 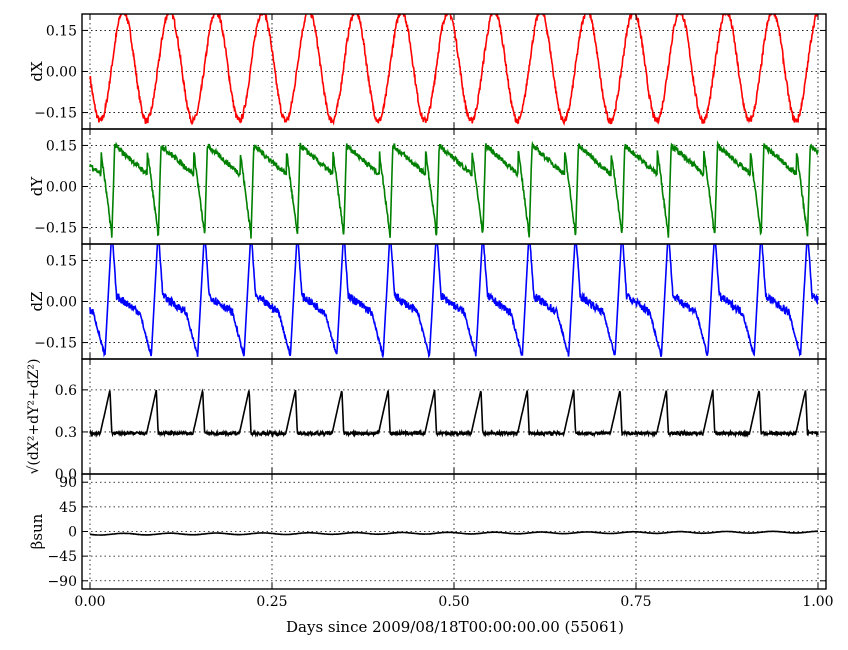 What do you see at coordinates (68, 508) in the screenshot?
I see `y-tick-label: 45` at bounding box center [68, 508].